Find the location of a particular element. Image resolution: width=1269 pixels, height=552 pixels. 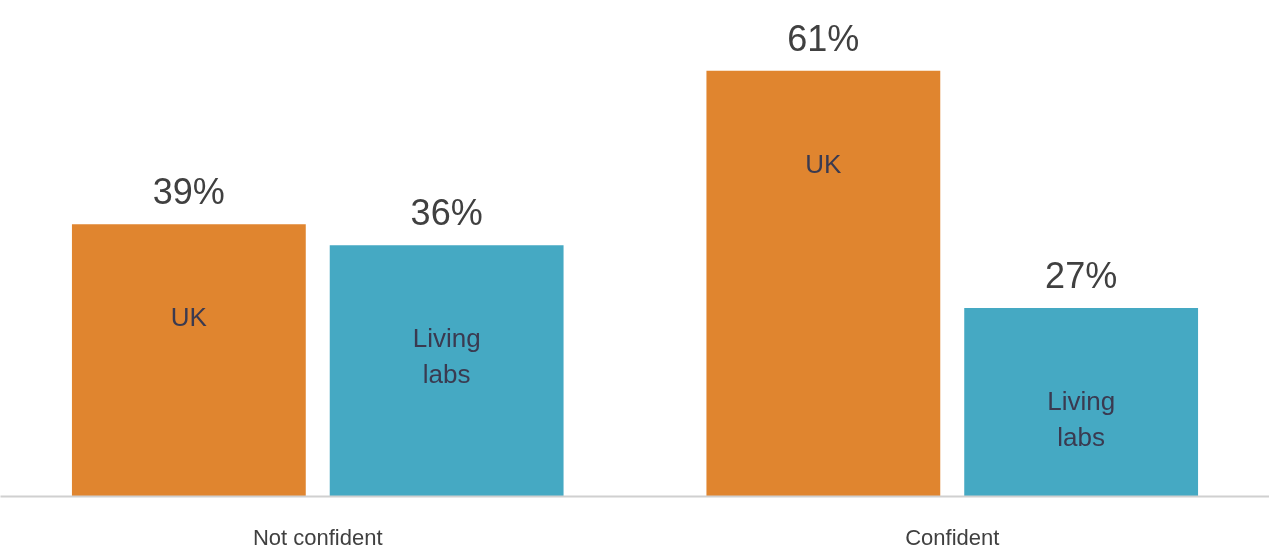

text: Living labs is located at coordinates (446, 356).